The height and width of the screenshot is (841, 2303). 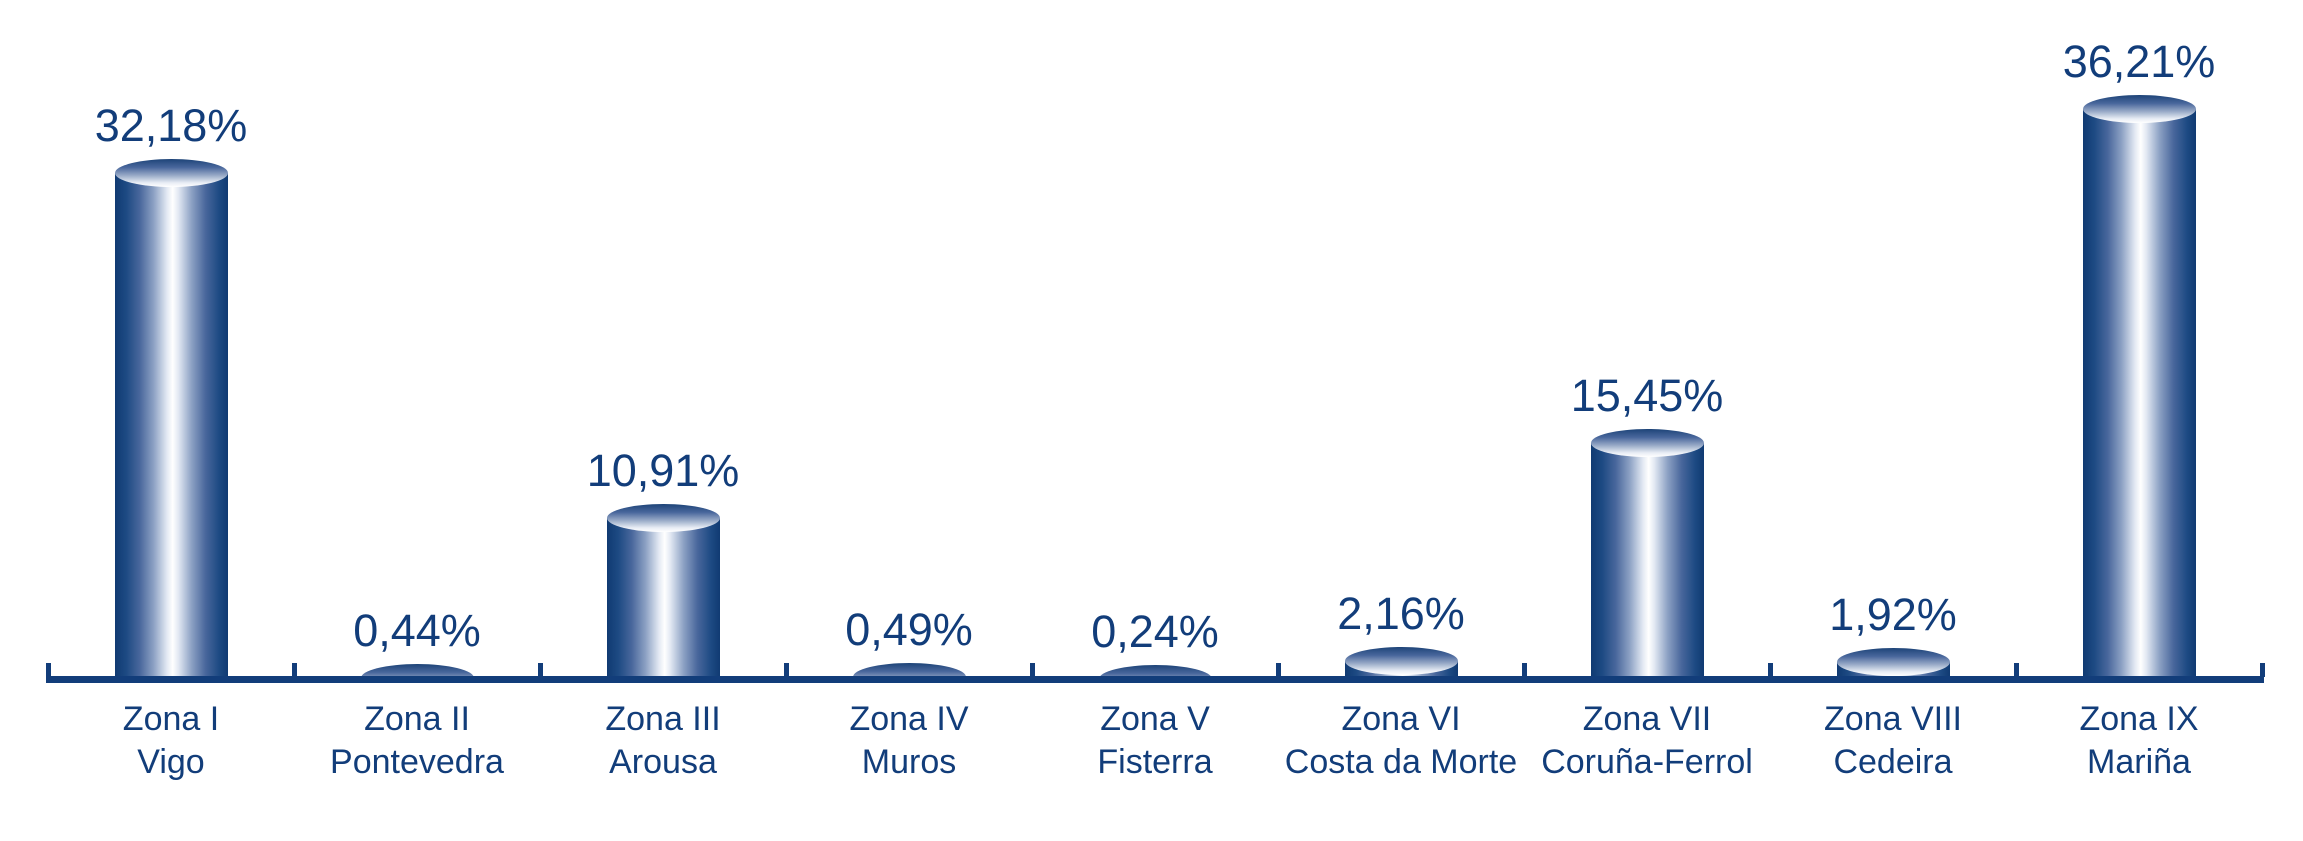 I want to click on category-label: Zona VI Costa da Morte, so click(x=1401, y=741).